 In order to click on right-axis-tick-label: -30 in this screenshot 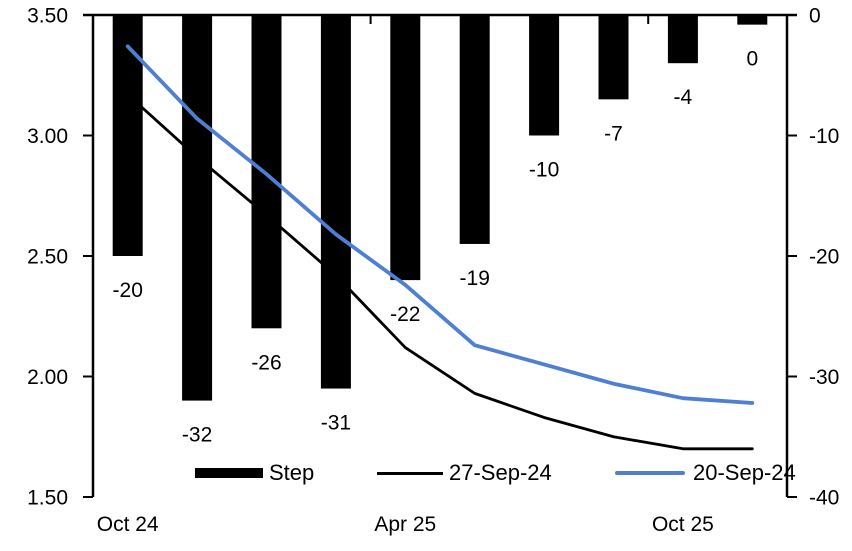, I will do `click(824, 377)`.